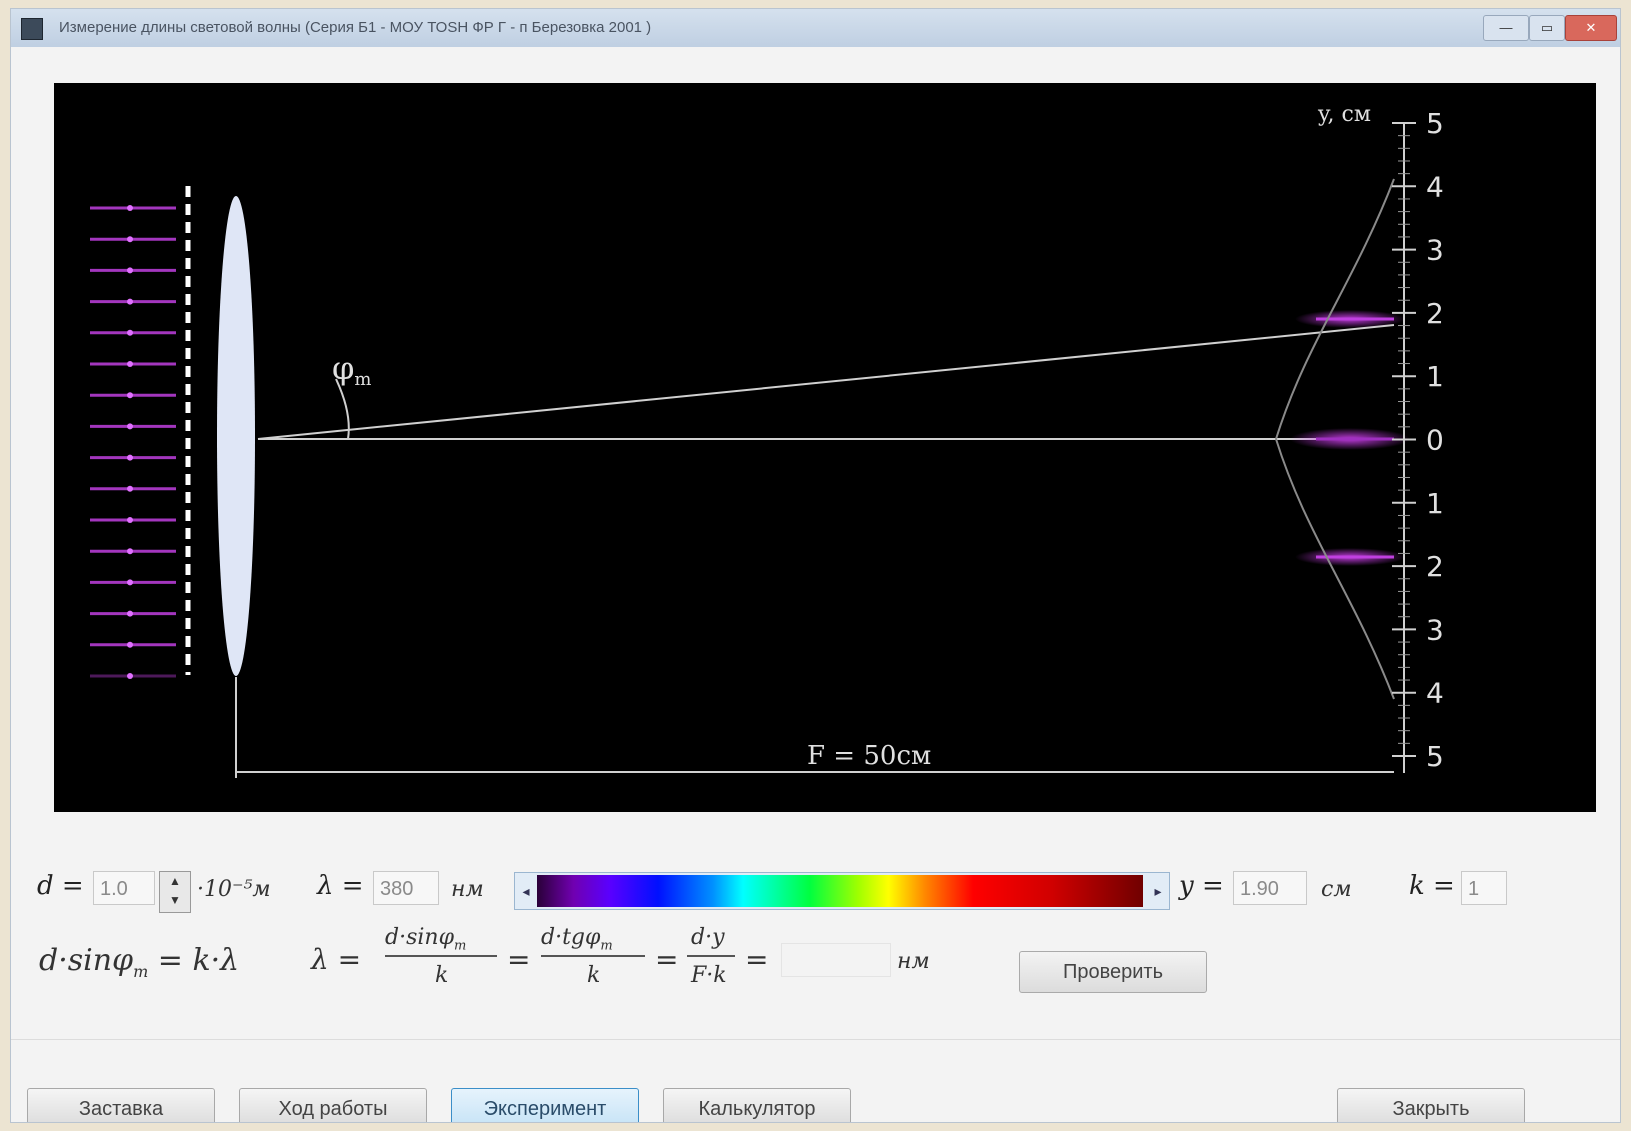 This screenshot has height=1131, width=1631. I want to click on result-input, so click(836, 960).